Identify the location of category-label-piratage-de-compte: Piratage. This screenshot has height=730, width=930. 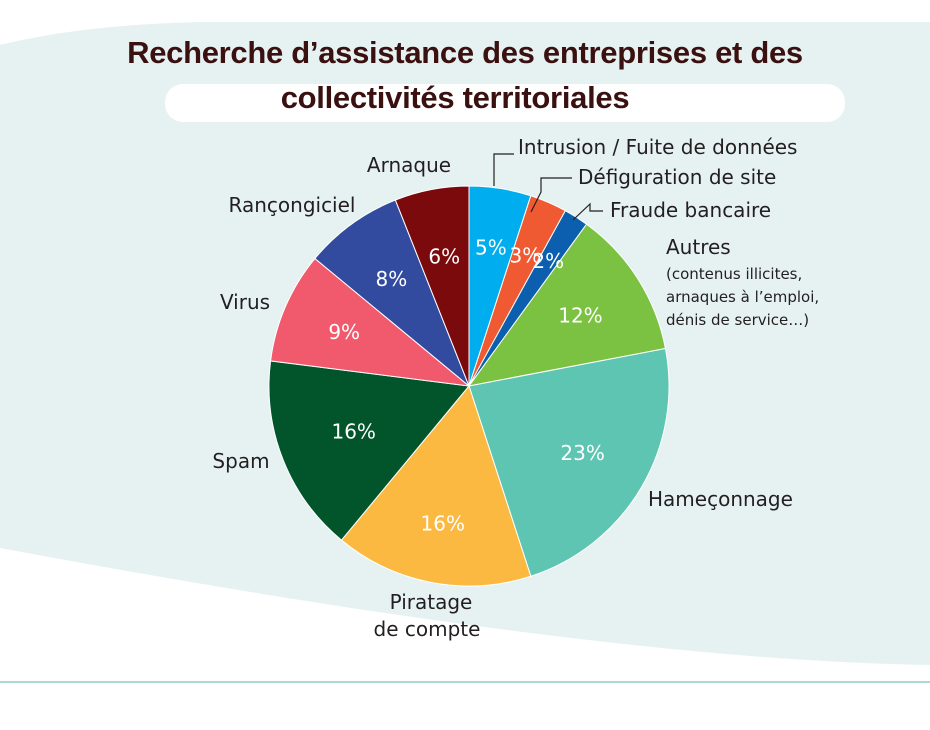
(431, 602).